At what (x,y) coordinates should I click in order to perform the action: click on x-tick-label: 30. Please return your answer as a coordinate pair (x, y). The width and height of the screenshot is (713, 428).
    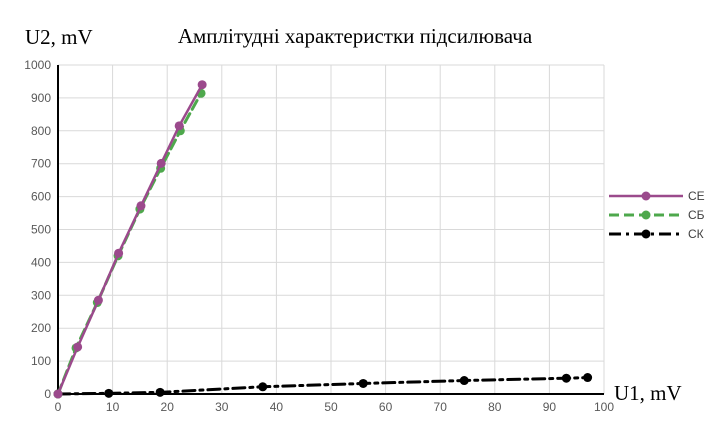
    Looking at the image, I should click on (222, 407).